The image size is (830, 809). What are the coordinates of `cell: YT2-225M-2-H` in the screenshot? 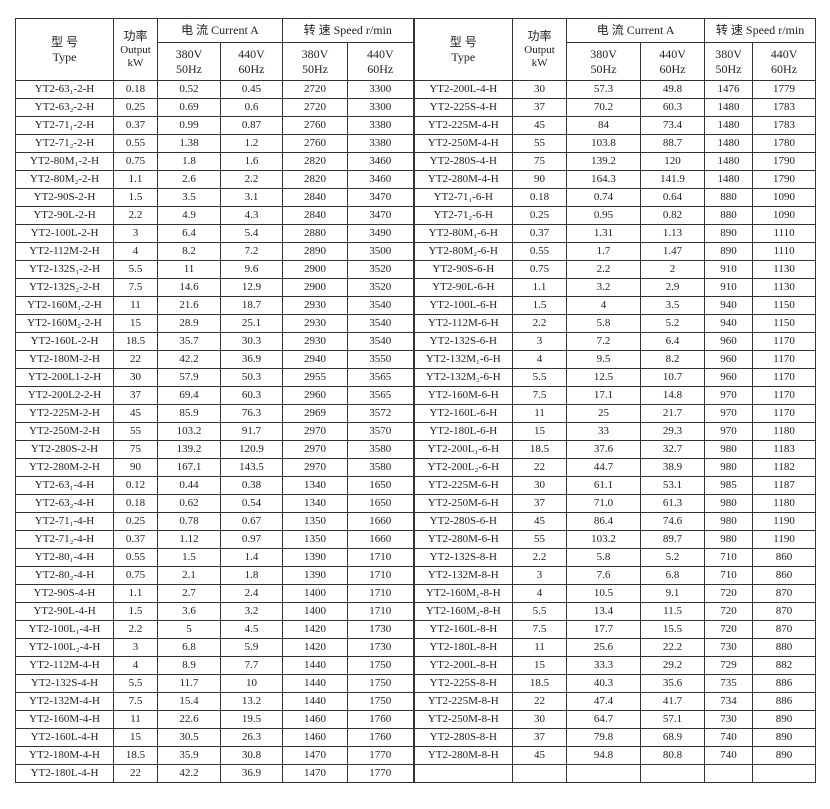 It's located at (64, 413).